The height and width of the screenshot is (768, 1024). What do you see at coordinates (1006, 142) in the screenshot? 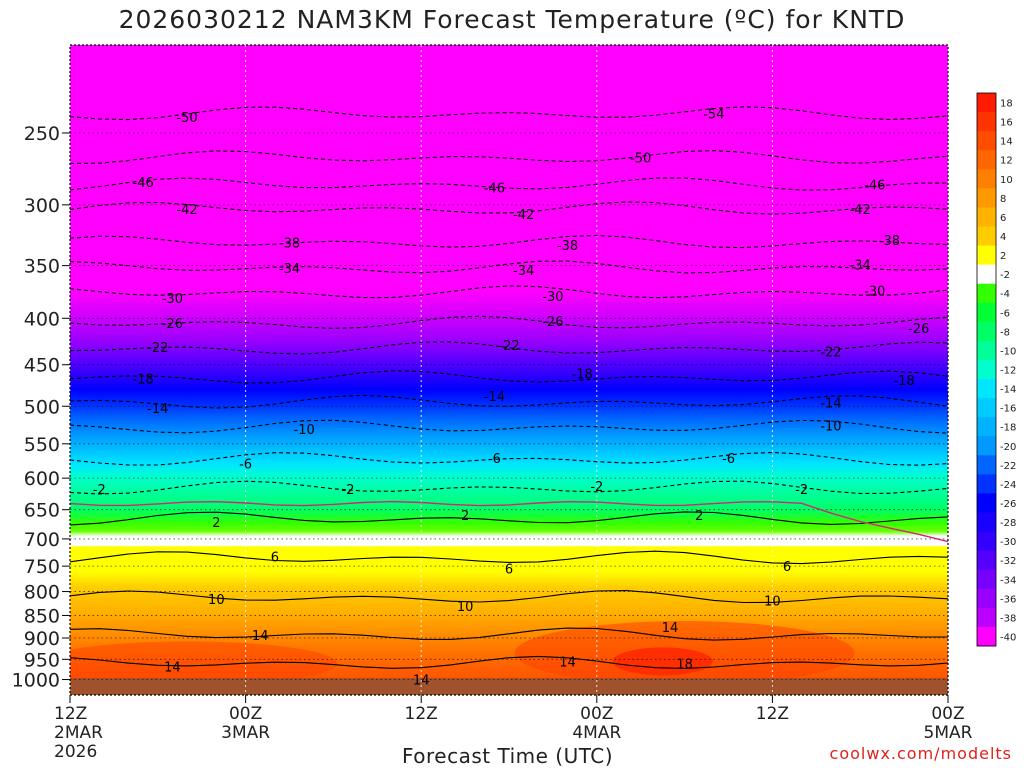
I see `legend-label: 14` at bounding box center [1006, 142].